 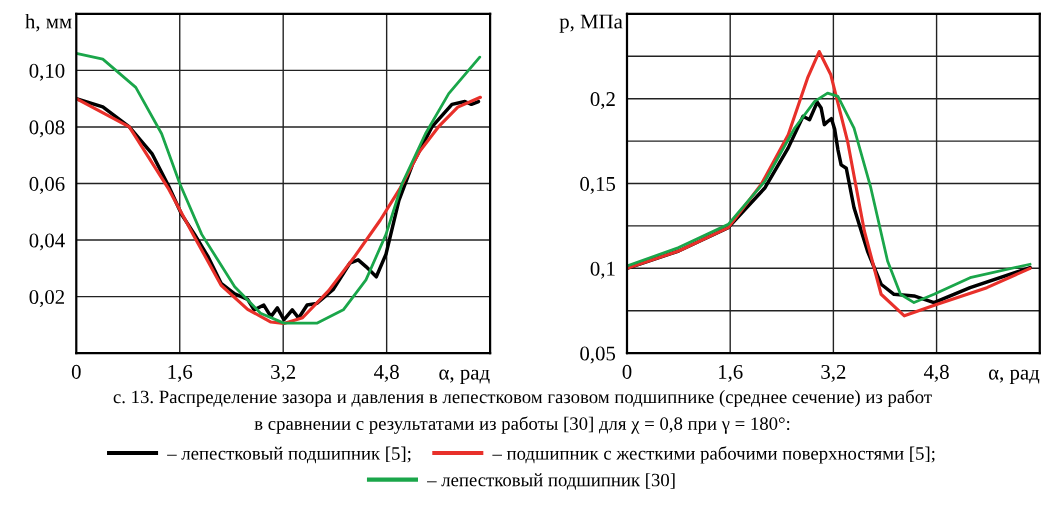 I want to click on legend-label: – лепестковый подшипник [30], so click(x=551, y=481).